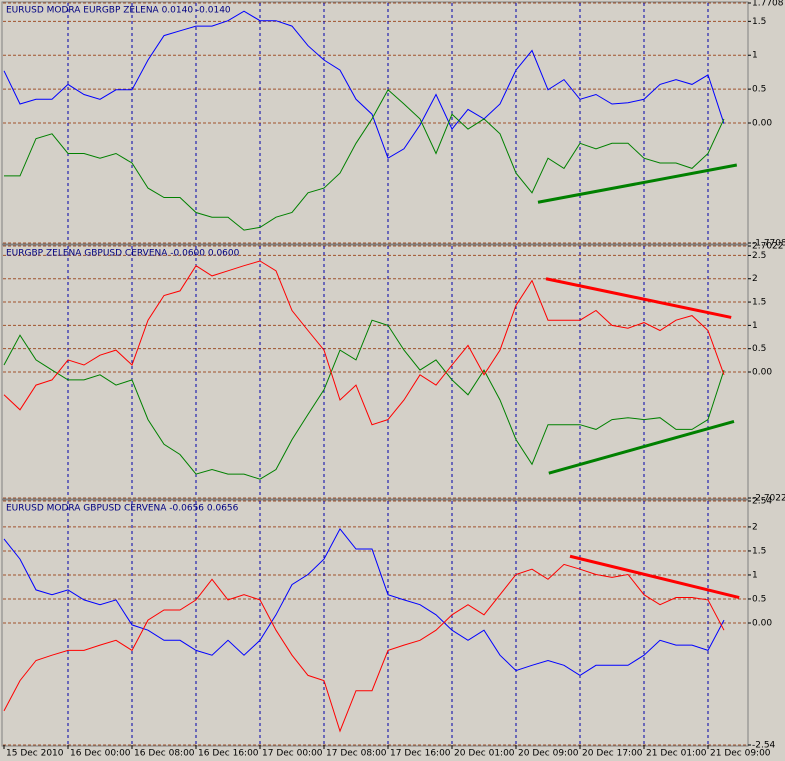  I want to click on y-tick-label: -2.54, so click(764, 746).